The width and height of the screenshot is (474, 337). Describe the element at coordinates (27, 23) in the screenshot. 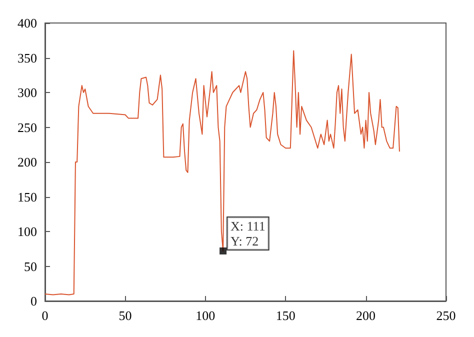

I see `y-tick-label: 400` at that location.